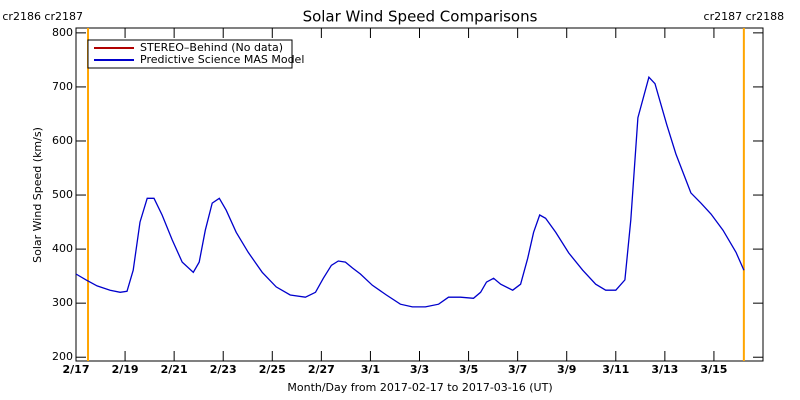  I want to click on carrington-label: cr2186 cr2187, so click(42, 16).